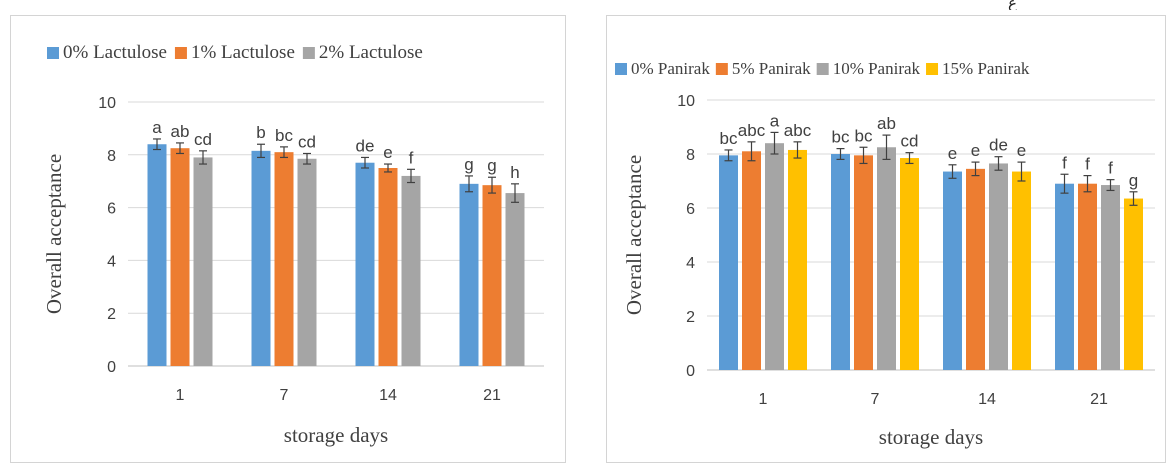 The width and height of the screenshot is (1173, 472). What do you see at coordinates (1110, 277) in the screenshot?
I see `panirak-bar-s2-c3` at bounding box center [1110, 277].